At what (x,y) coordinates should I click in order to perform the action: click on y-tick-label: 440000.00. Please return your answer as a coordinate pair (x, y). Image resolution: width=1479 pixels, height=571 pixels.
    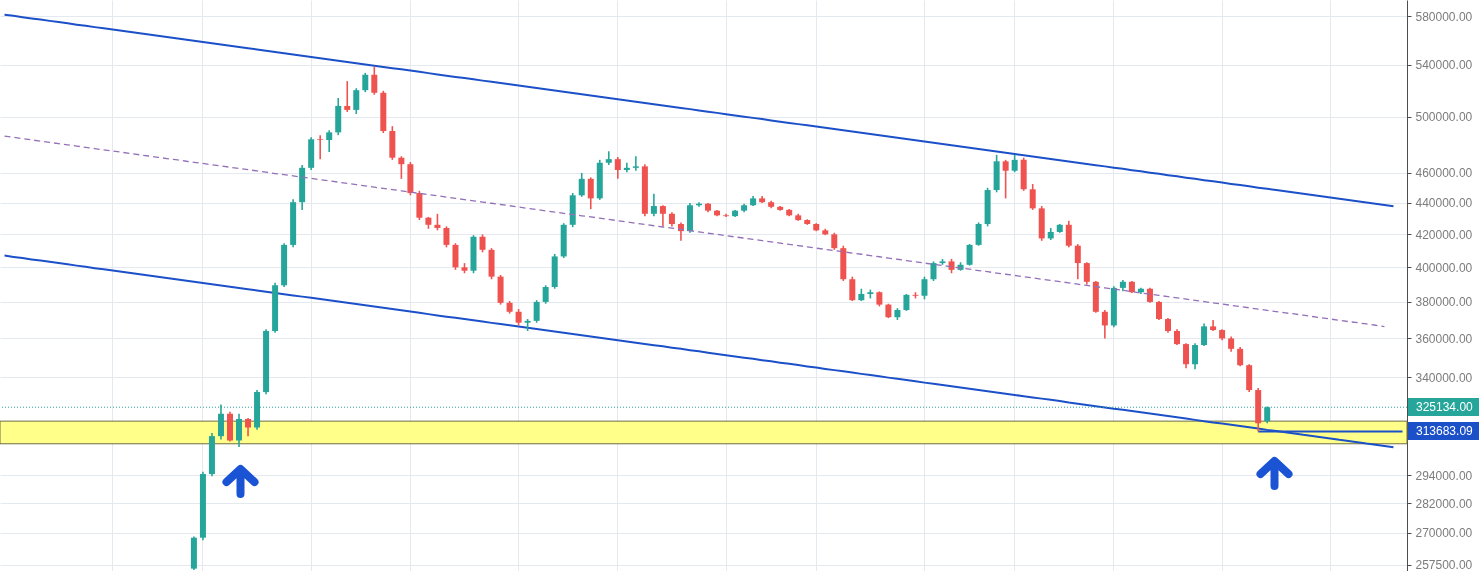
    Looking at the image, I should click on (1444, 203).